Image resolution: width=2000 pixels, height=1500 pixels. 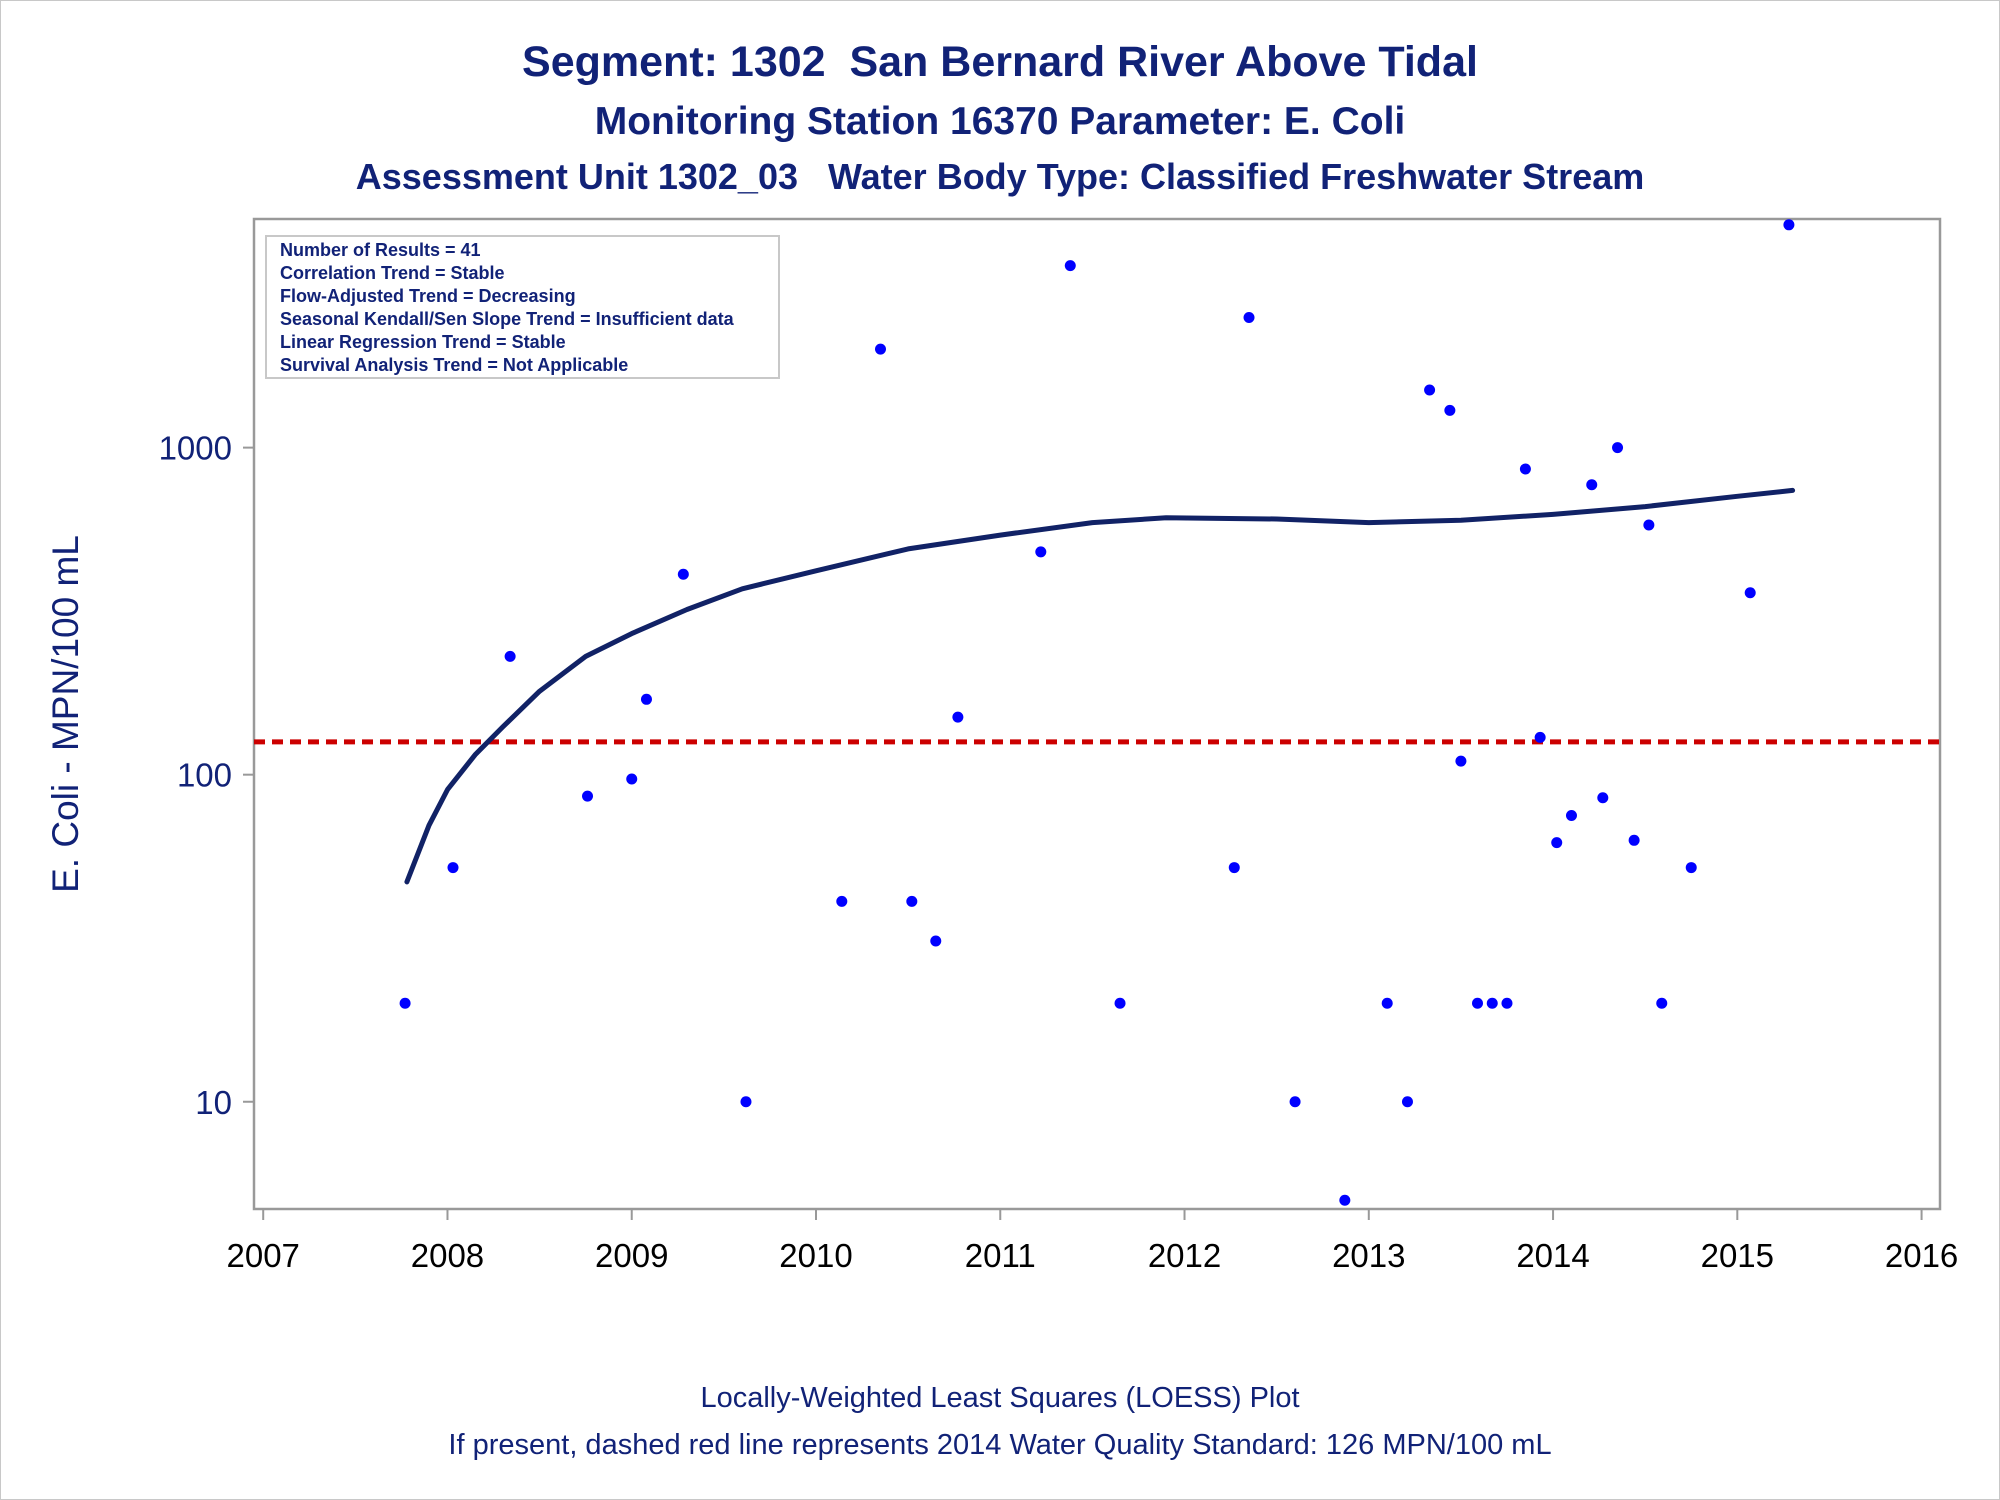 I want to click on x-tick-label: 2015, so click(x=1737, y=1255).